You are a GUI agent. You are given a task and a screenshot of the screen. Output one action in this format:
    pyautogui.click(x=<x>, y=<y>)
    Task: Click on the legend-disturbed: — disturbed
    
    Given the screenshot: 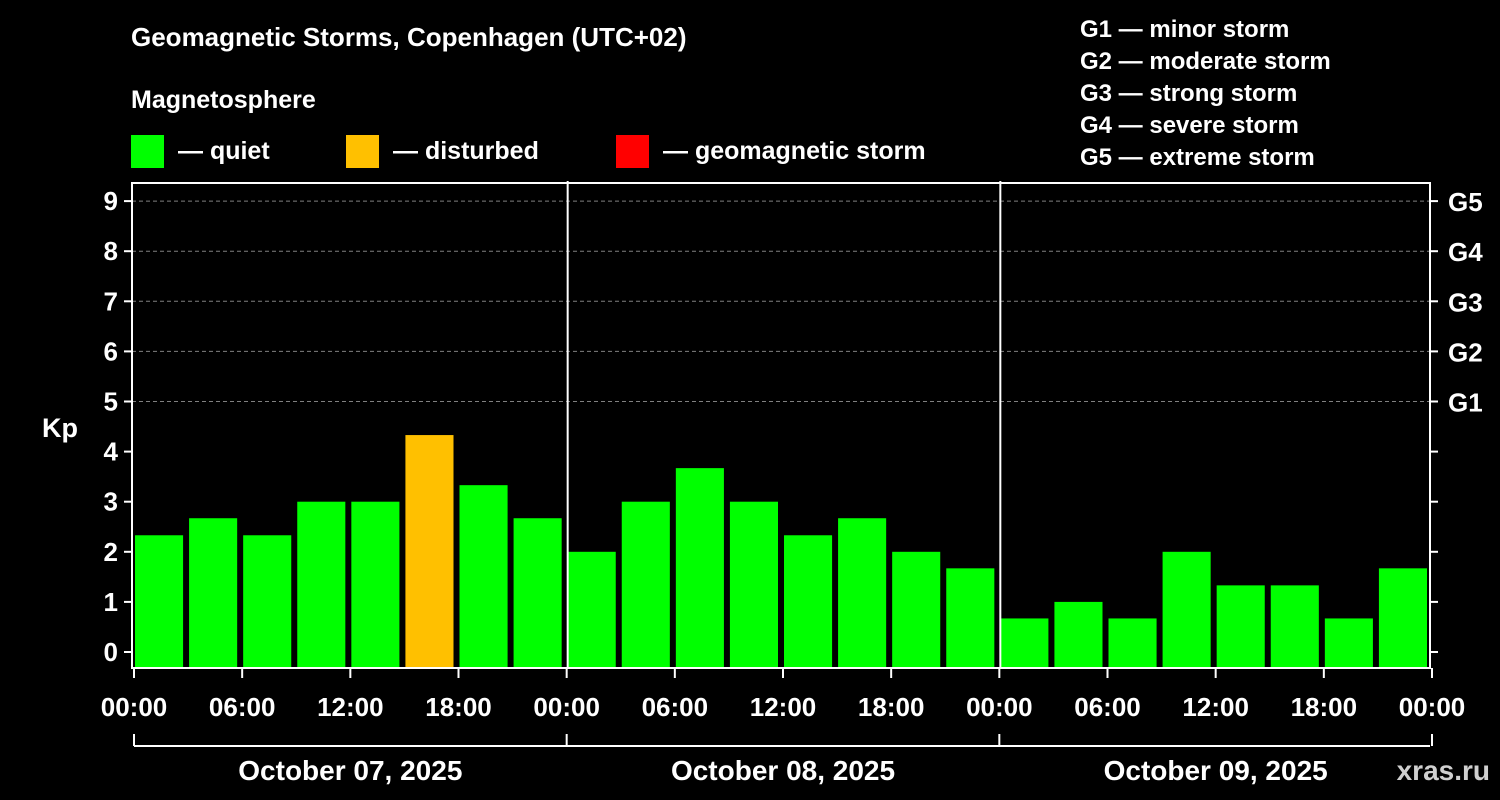 What is the action you would take?
    pyautogui.click(x=442, y=151)
    